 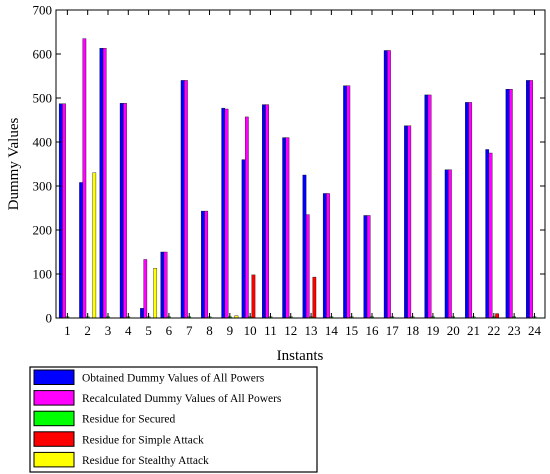 What do you see at coordinates (43, 10) in the screenshot?
I see `y-tick-label: 700` at bounding box center [43, 10].